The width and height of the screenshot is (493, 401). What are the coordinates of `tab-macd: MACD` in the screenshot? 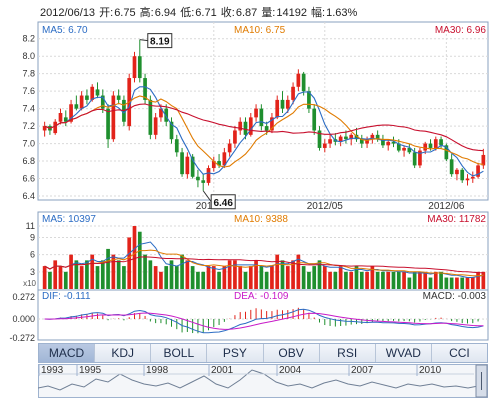 It's located at (67, 353).